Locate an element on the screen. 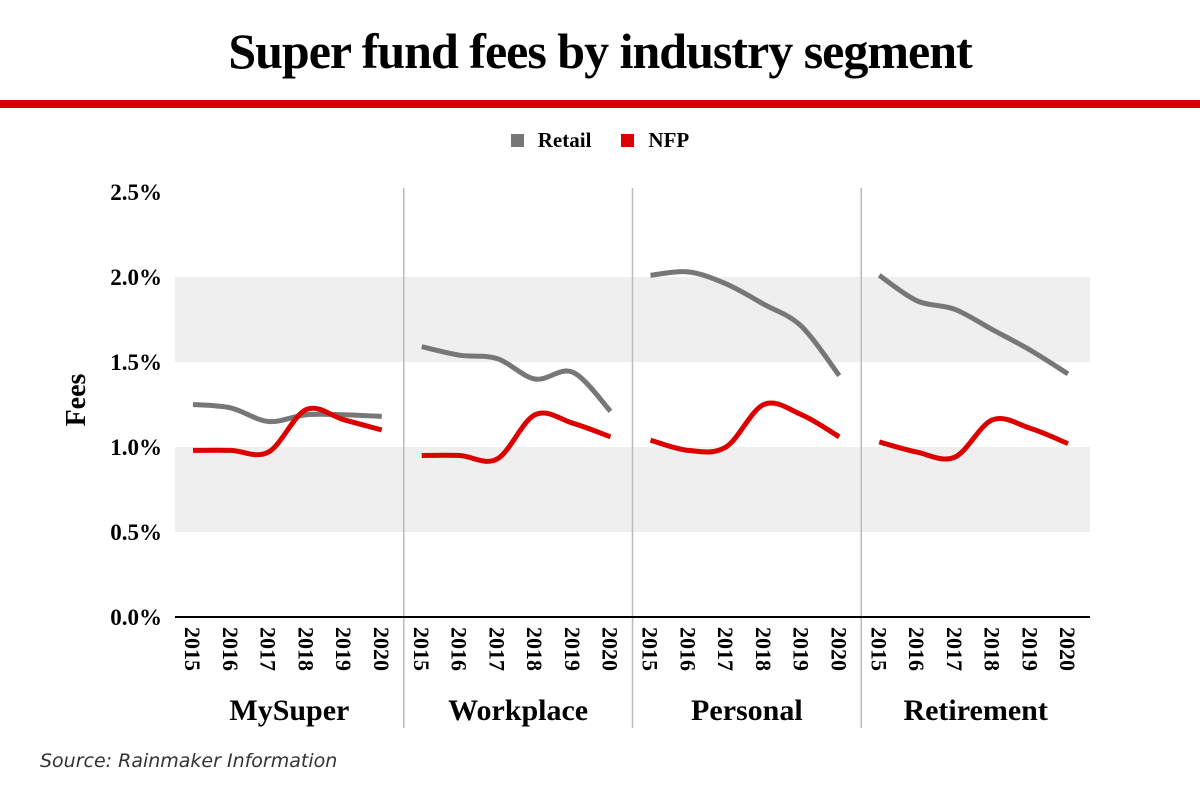 The width and height of the screenshot is (1200, 800). y-tick-label: 2.0% is located at coordinates (136, 277).